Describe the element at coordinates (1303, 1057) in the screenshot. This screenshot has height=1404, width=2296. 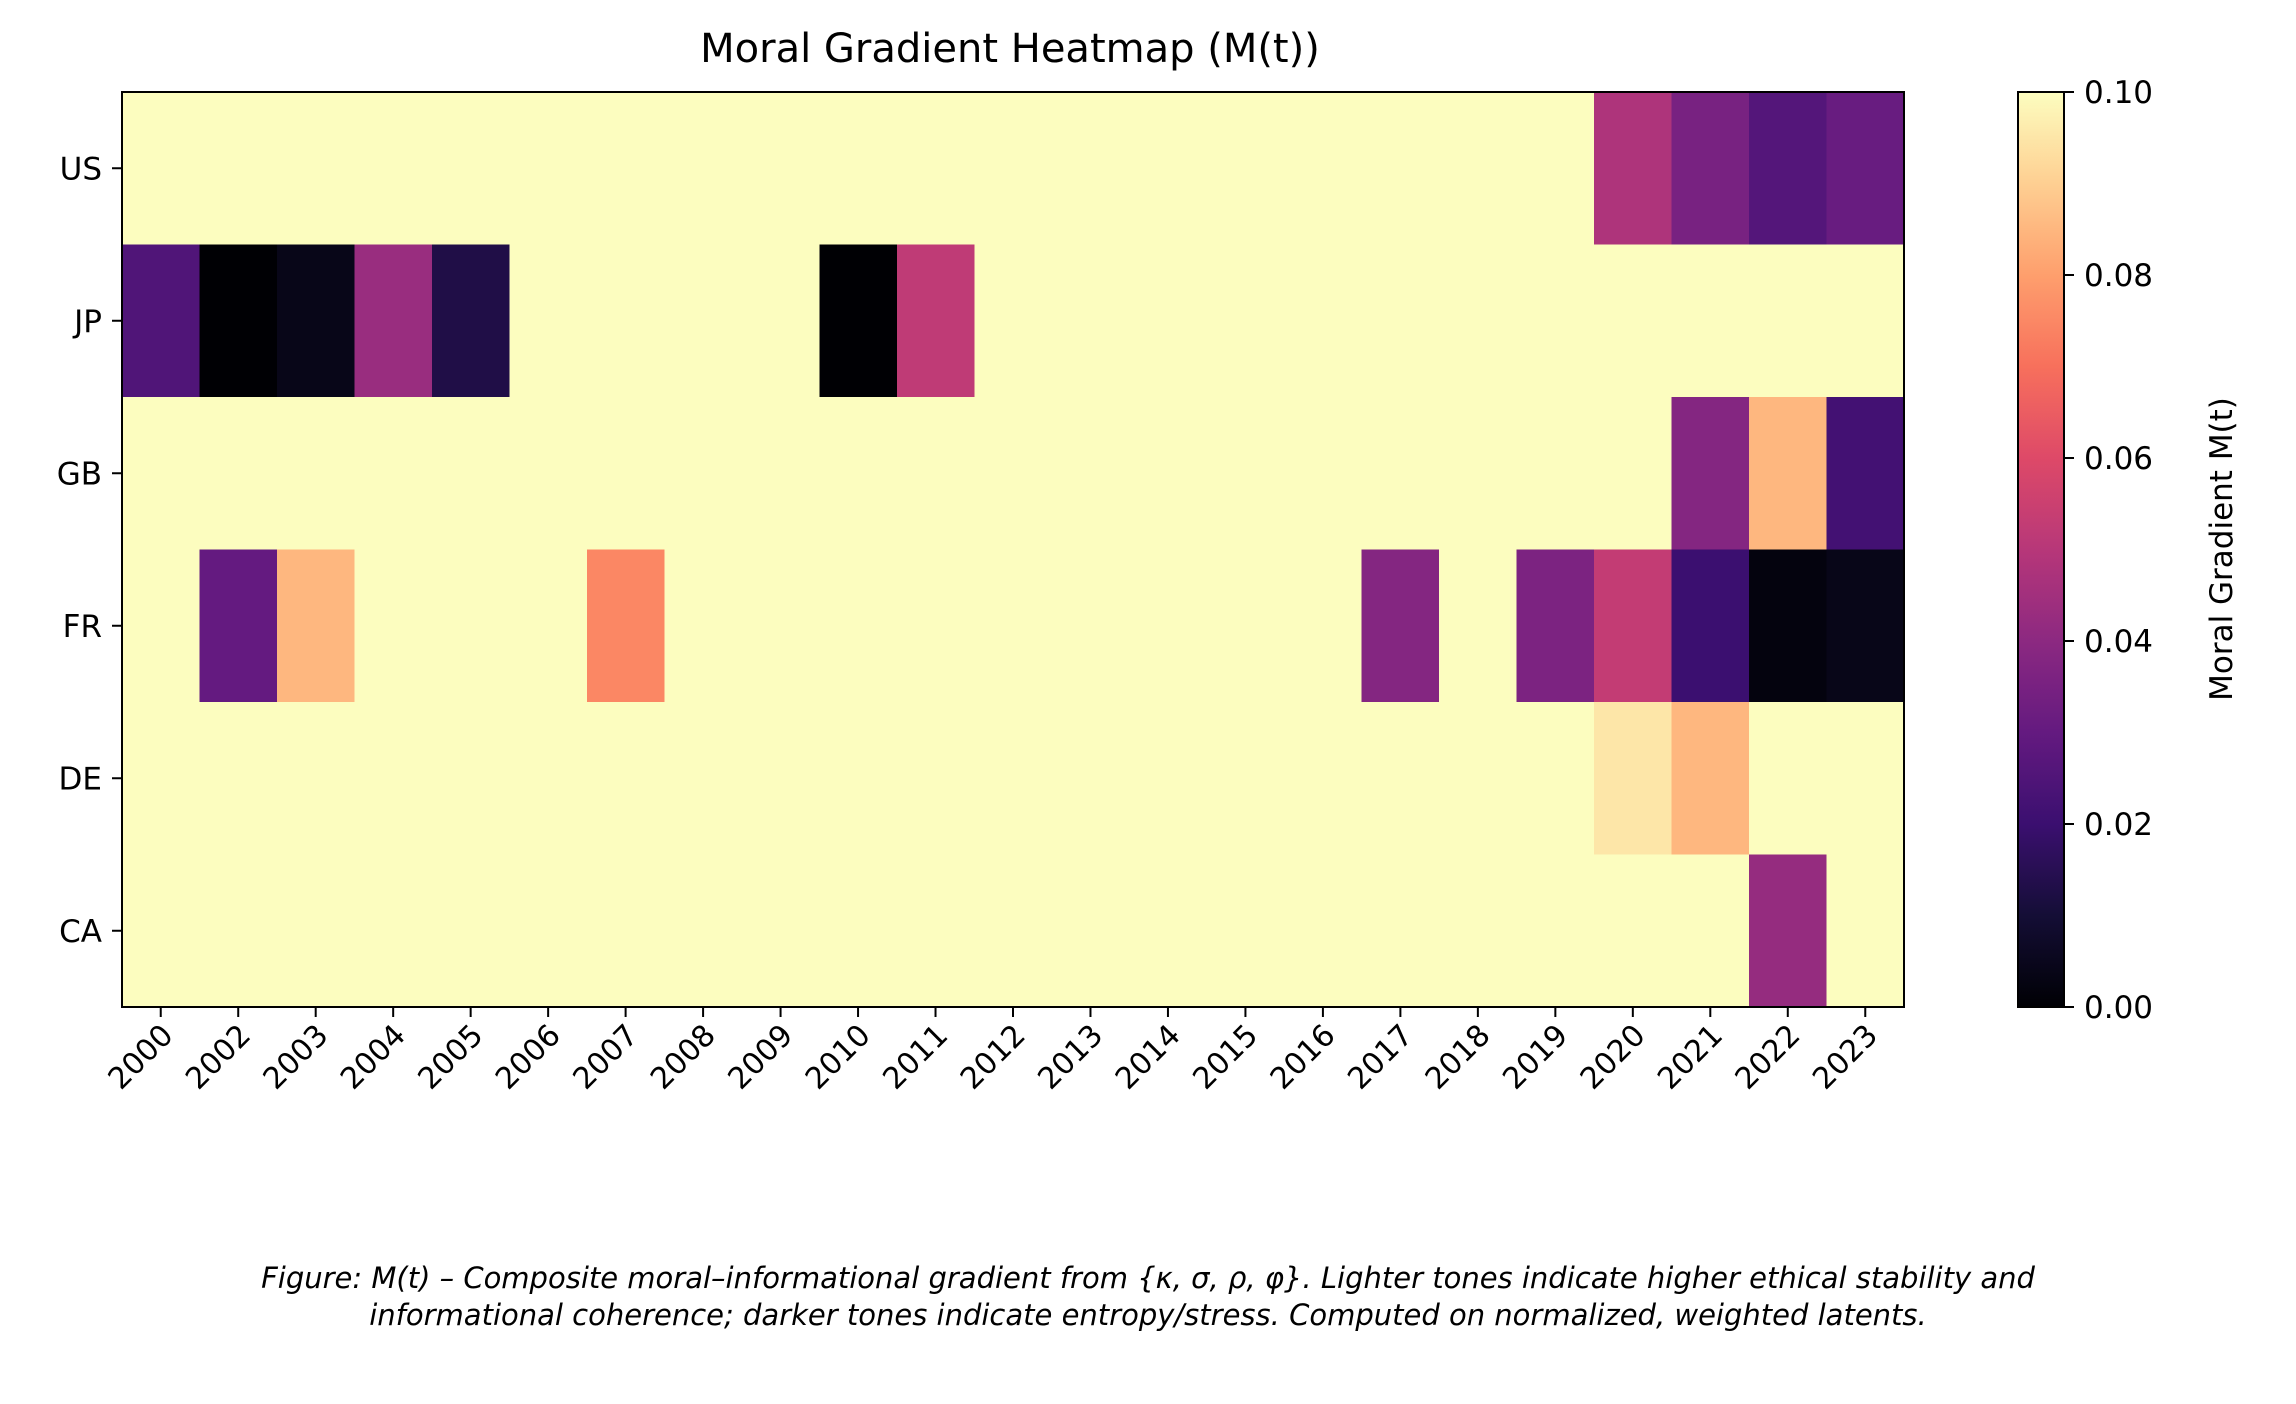
I see `x-tick-label: 2016` at that location.